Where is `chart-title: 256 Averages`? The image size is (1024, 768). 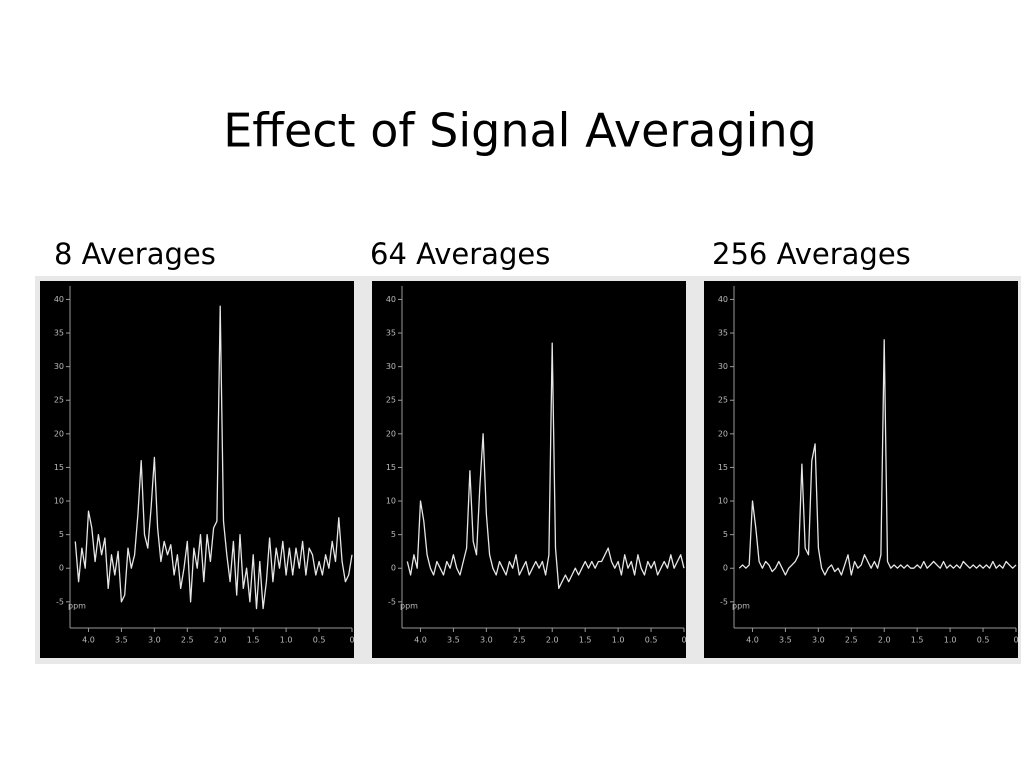 chart-title: 256 Averages is located at coordinates (811, 254).